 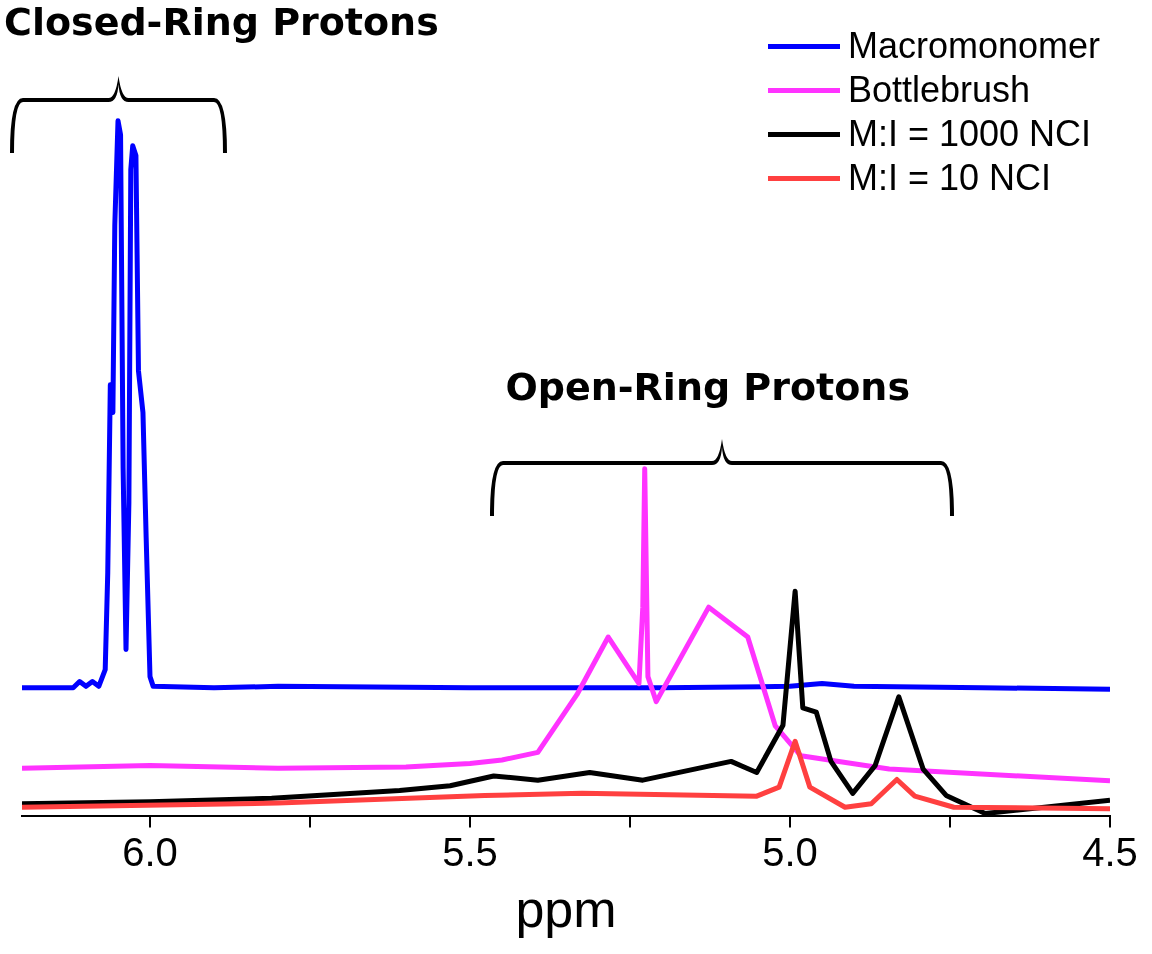 What do you see at coordinates (708, 387) in the screenshot?
I see `annotation: Open-Ring Protons` at bounding box center [708, 387].